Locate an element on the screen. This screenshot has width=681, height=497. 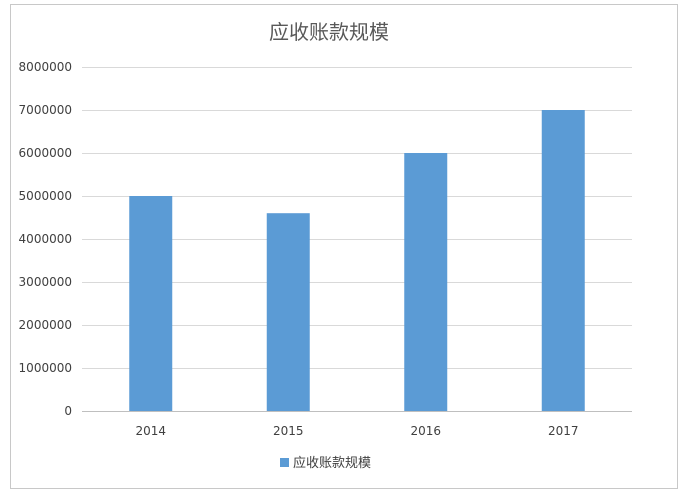
legend-swatch is located at coordinates (284, 462).